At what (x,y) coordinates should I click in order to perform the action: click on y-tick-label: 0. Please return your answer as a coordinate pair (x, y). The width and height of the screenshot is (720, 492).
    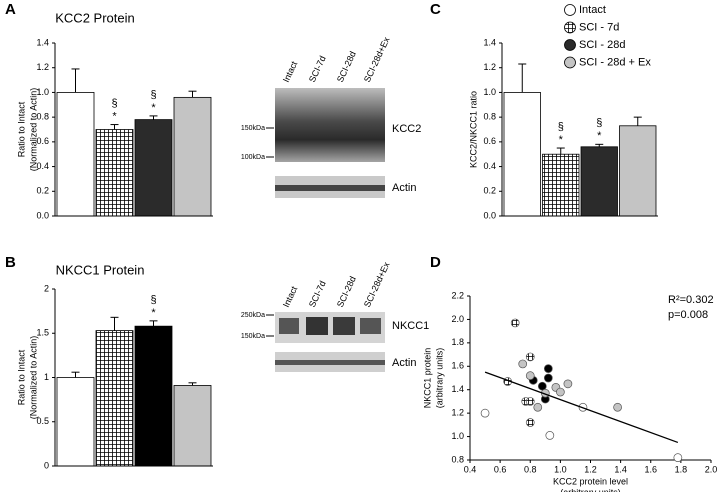
    Looking at the image, I should click on (46, 465).